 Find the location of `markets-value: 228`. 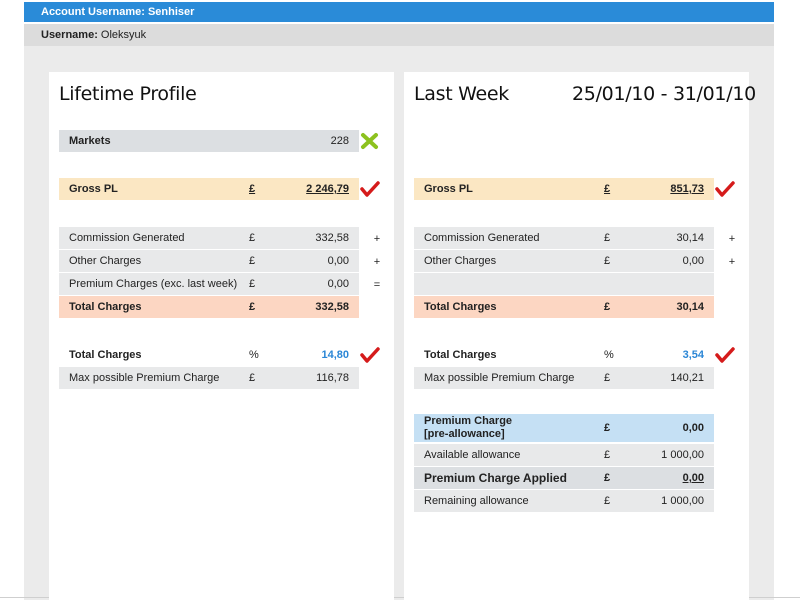

markets-value: 228 is located at coordinates (339, 141).